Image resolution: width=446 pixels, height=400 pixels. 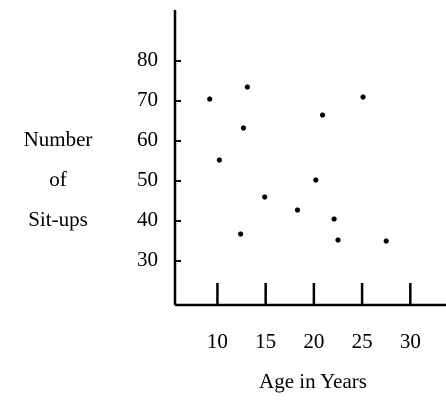 I want to click on x-tick-label: 25, so click(x=362, y=341).